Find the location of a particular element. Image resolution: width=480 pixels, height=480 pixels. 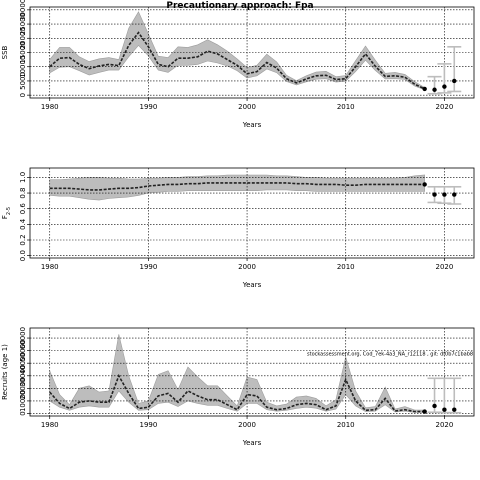

y-tick-label: 0.6 is located at coordinates (23, 209).